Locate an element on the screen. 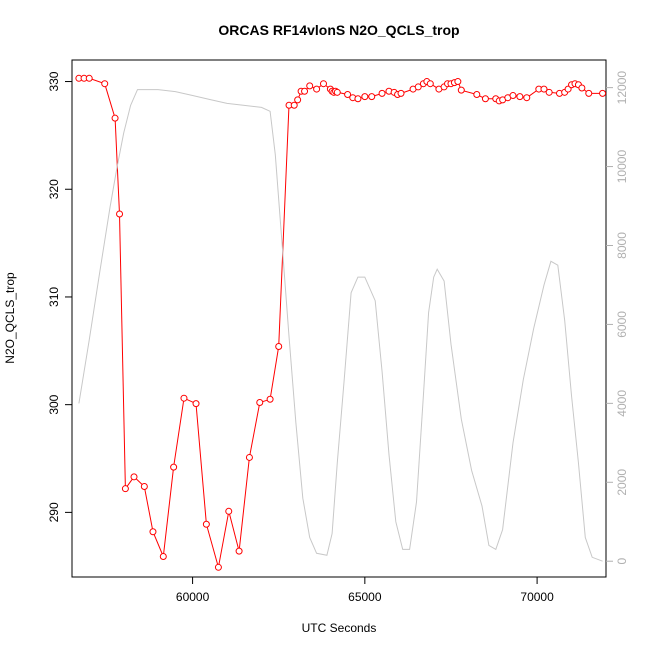 This screenshot has height=650, width=650. chart-title: ORCAS RF14vlonS N2O_QCLS_trop is located at coordinates (338, 30).